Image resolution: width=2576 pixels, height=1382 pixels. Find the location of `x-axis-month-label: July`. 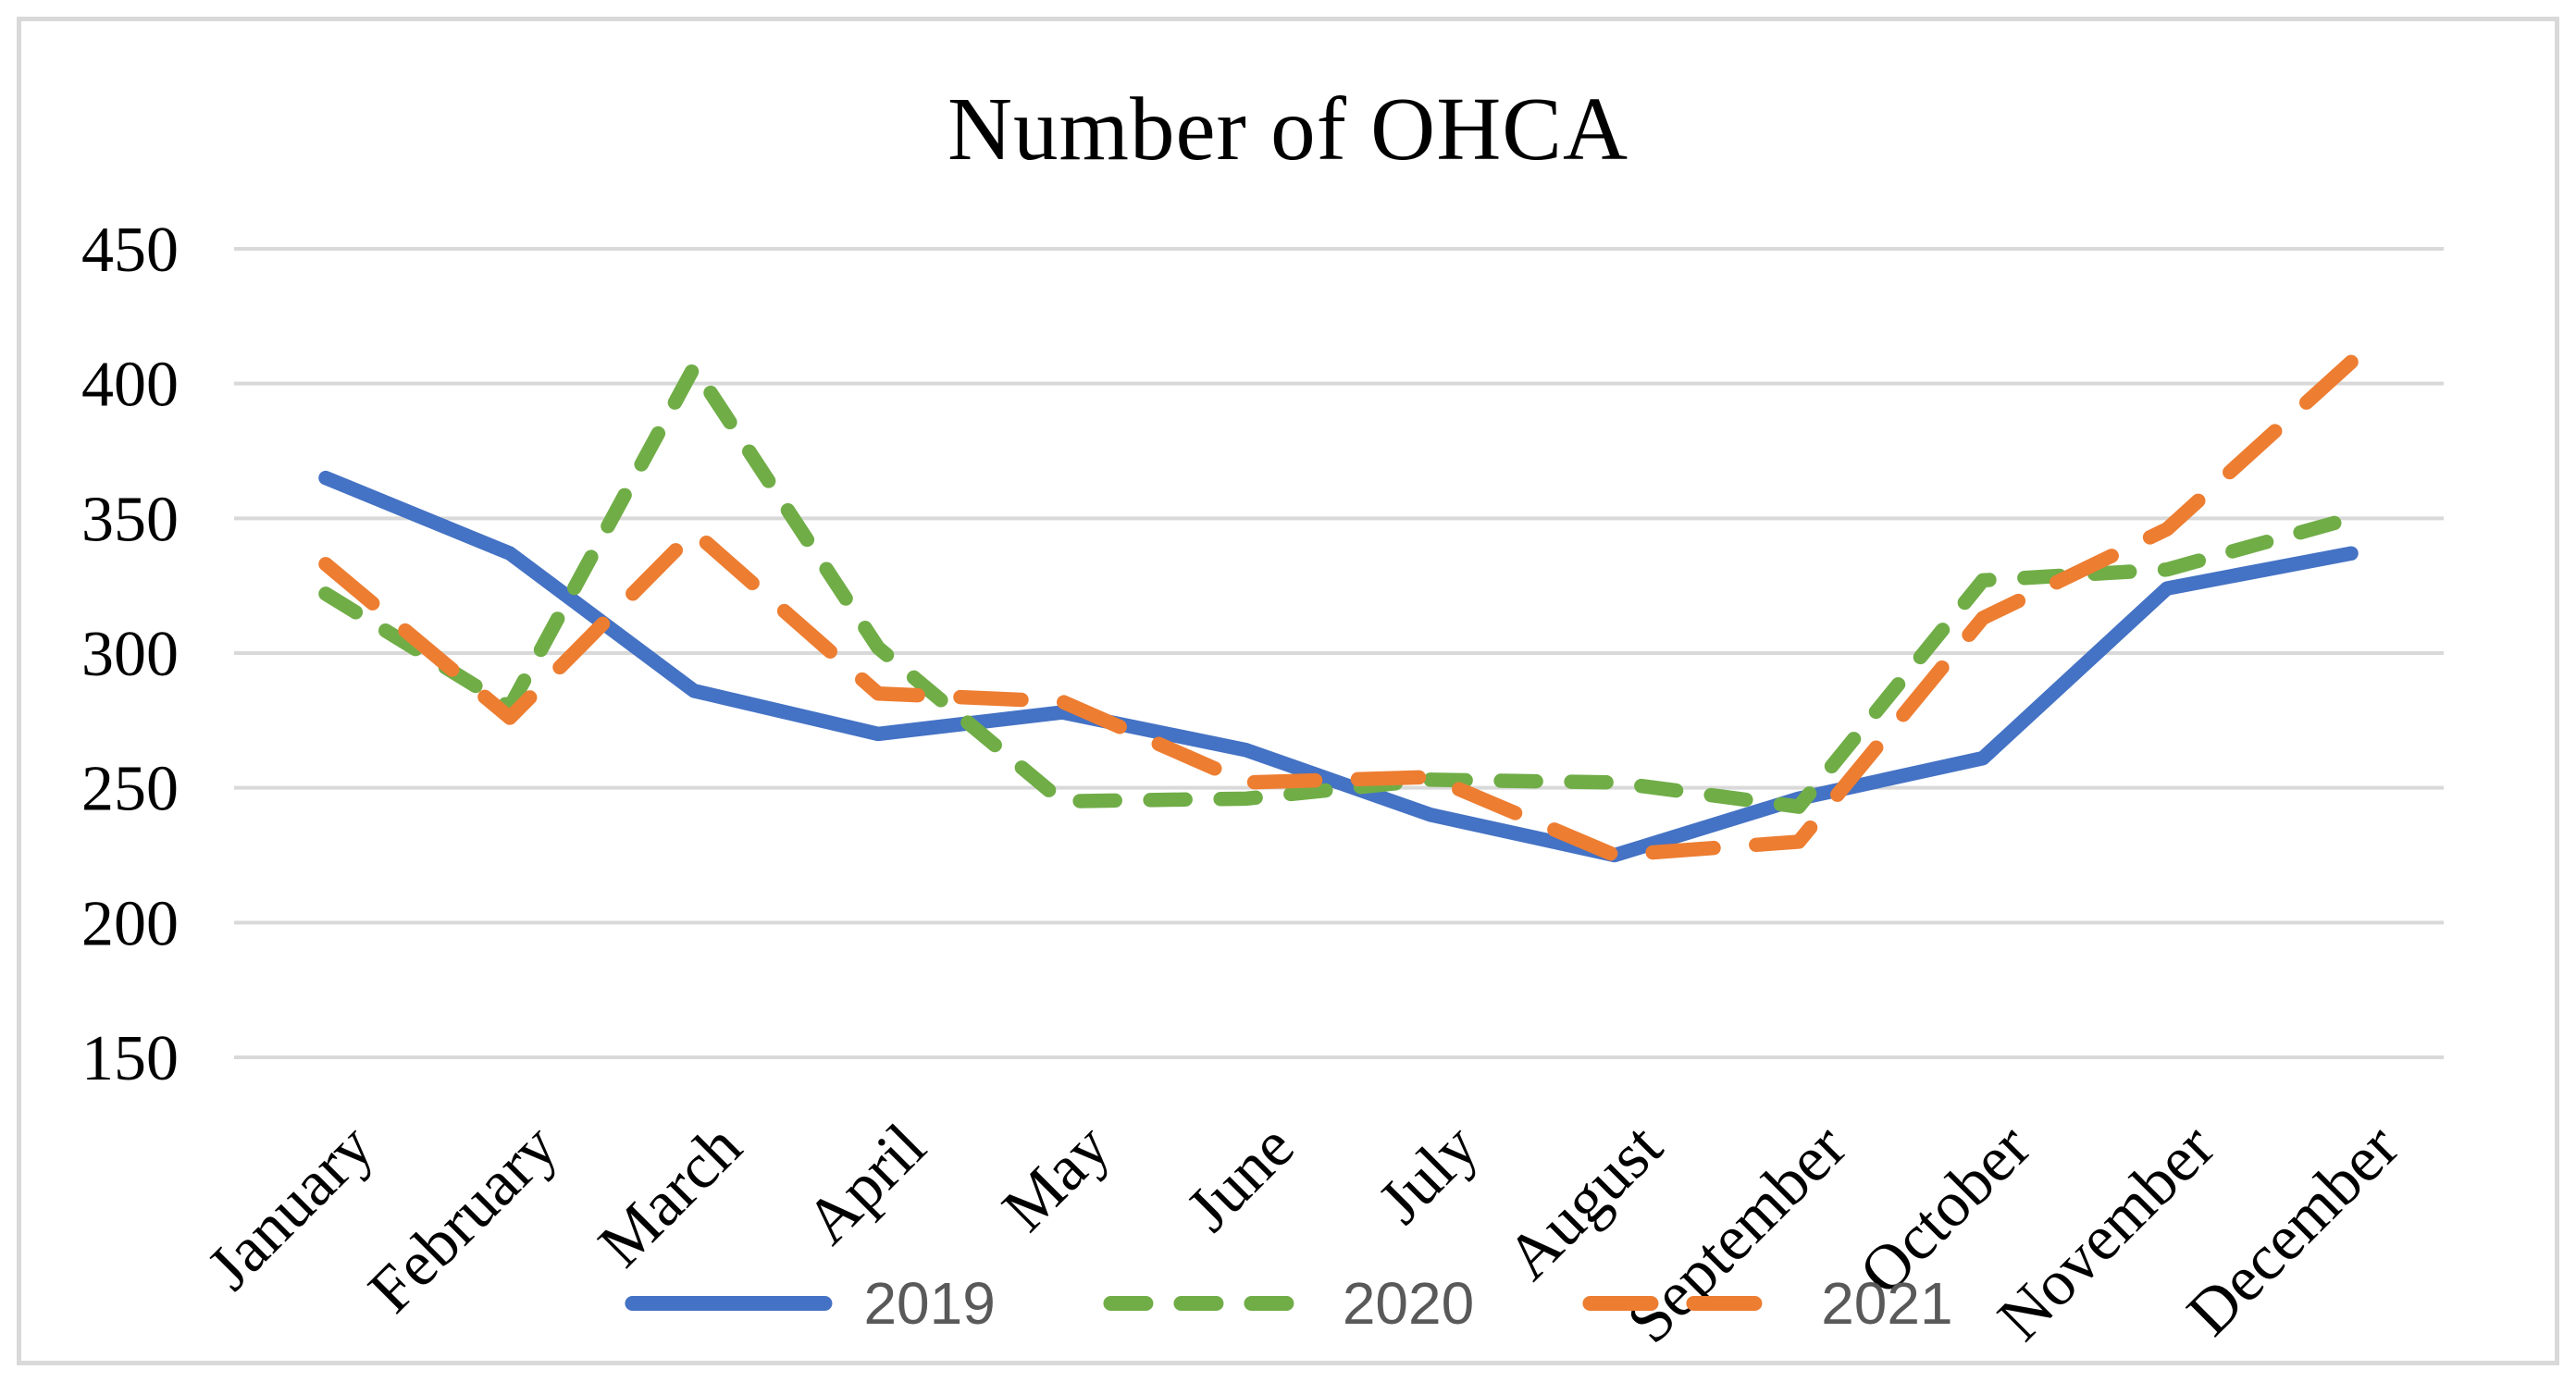

x-axis-month-label: July is located at coordinates (1429, 1174).